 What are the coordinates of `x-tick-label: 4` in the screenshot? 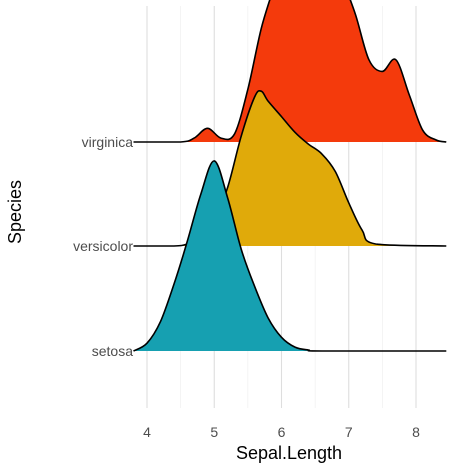 It's located at (147, 432).